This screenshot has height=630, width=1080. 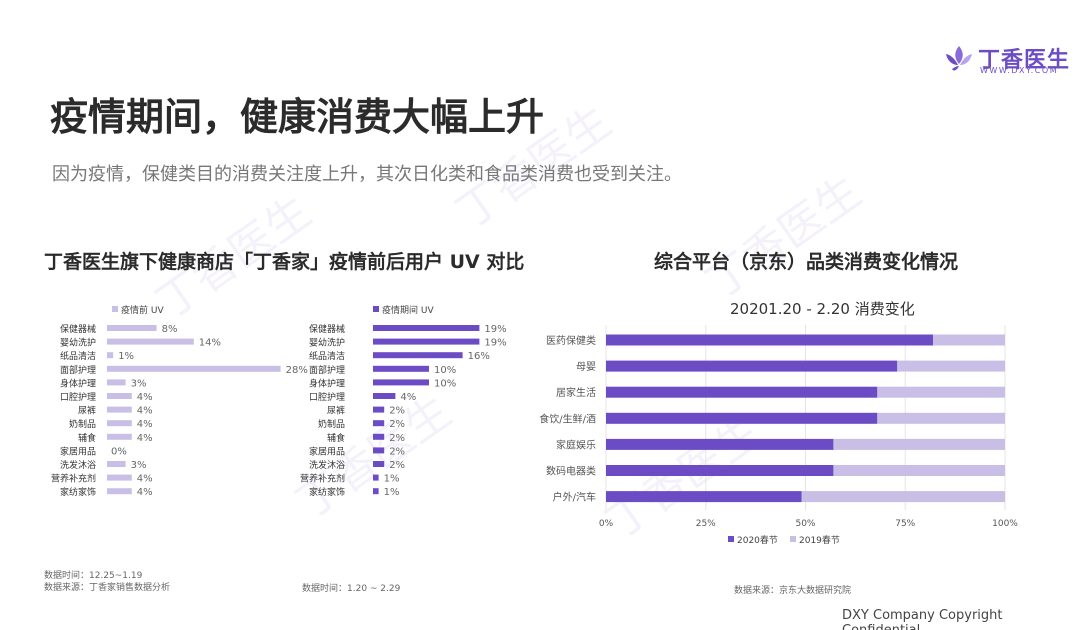 What do you see at coordinates (757, 540) in the screenshot?
I see `legend-label: 2020春节` at bounding box center [757, 540].